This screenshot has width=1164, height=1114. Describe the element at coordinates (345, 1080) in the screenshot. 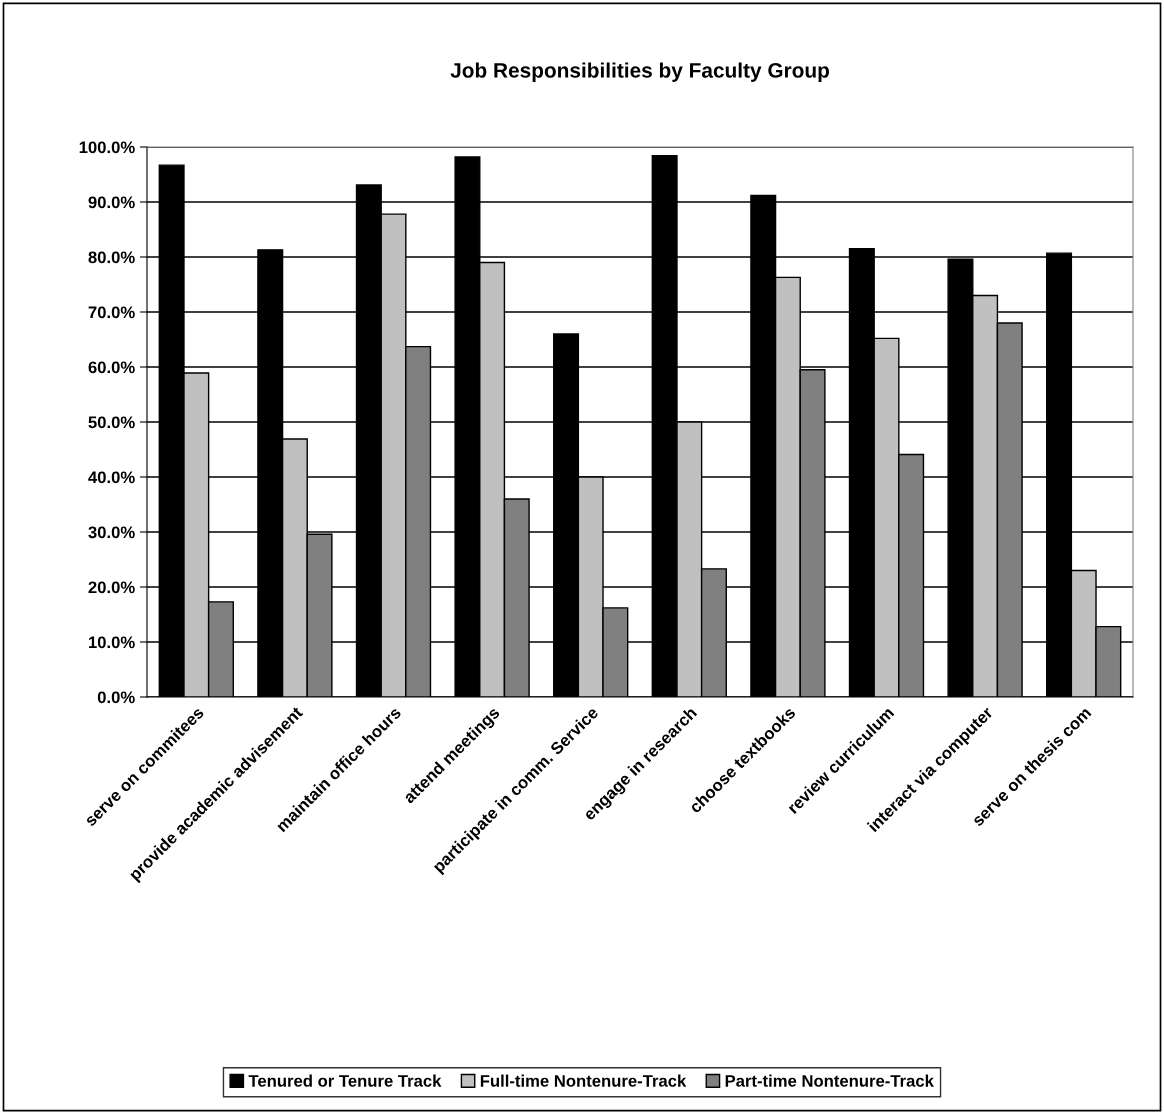

I see `legend-label: Tenured or Tenure Track` at that location.